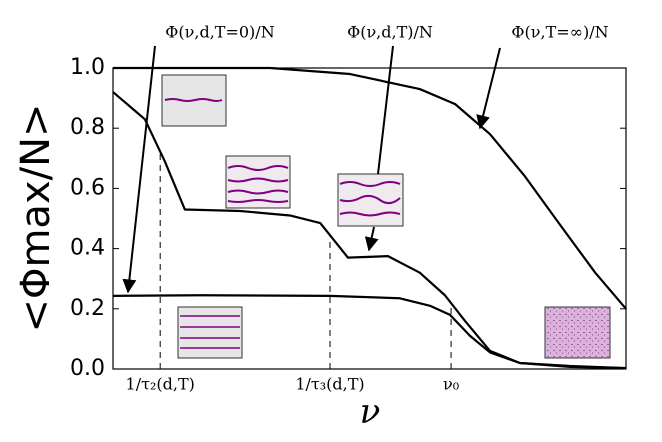 This screenshot has height=442, width=662. What do you see at coordinates (160, 384) in the screenshot?
I see `x-tick-label: 1/τ₂(d,T)` at bounding box center [160, 384].